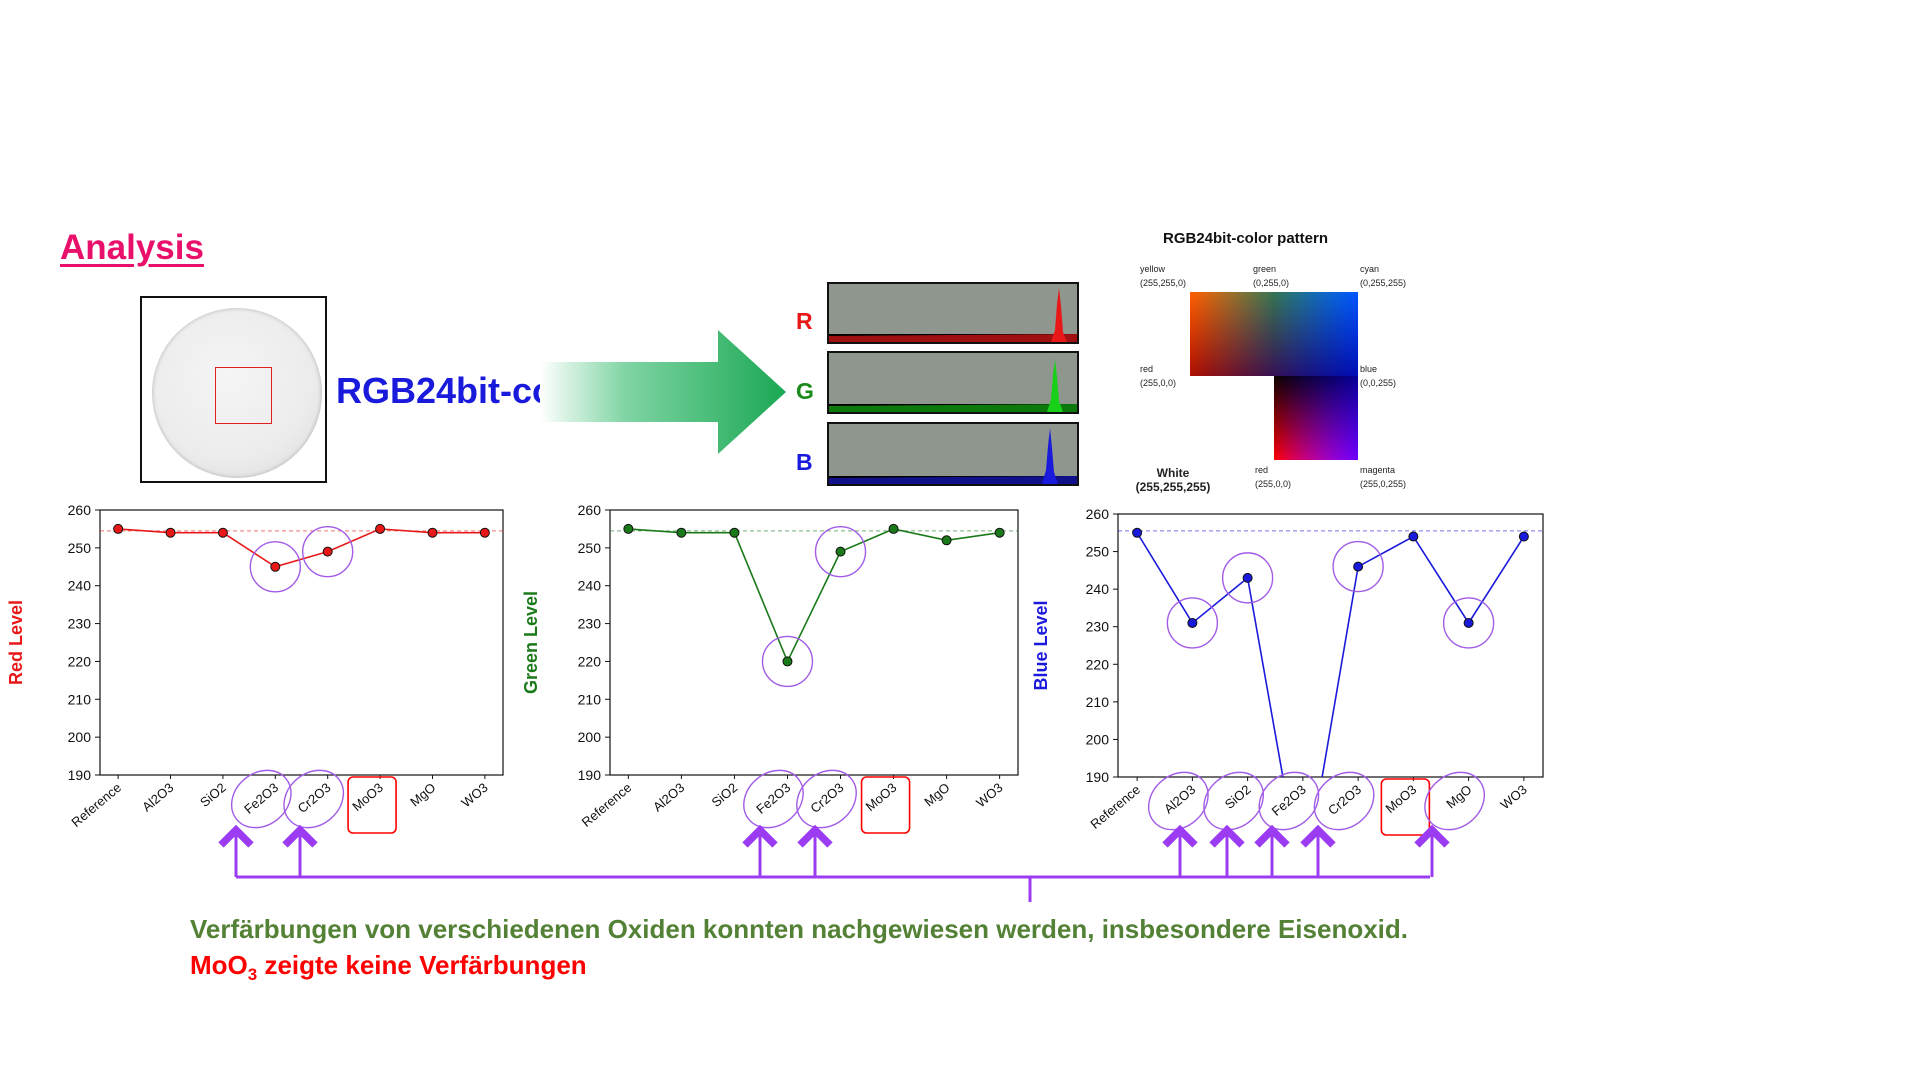 The image size is (1920, 1080). What do you see at coordinates (1173, 480) in the screenshot?
I see `pattern-label-white: White (255,255,255)` at bounding box center [1173, 480].